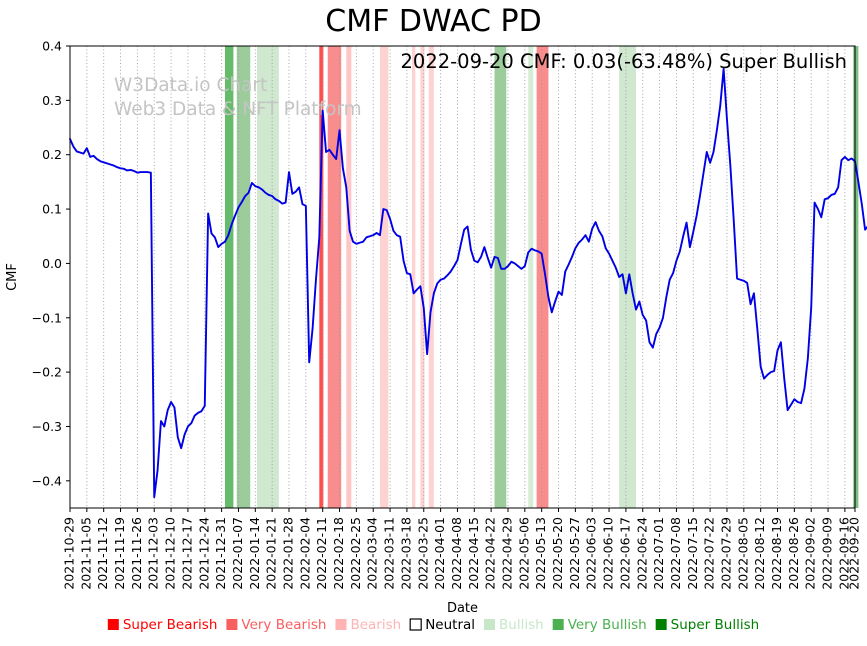 This screenshot has height=646, width=867. What do you see at coordinates (102, 553) in the screenshot?
I see `x-tick-label: 2021-11-12` at bounding box center [102, 553].